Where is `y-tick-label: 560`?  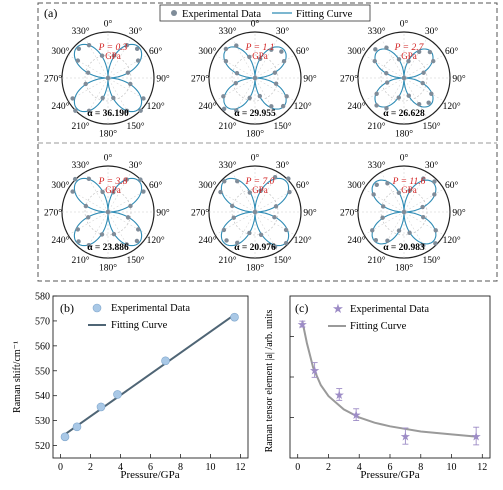 y-tick-label: 560 is located at coordinates (42, 346).